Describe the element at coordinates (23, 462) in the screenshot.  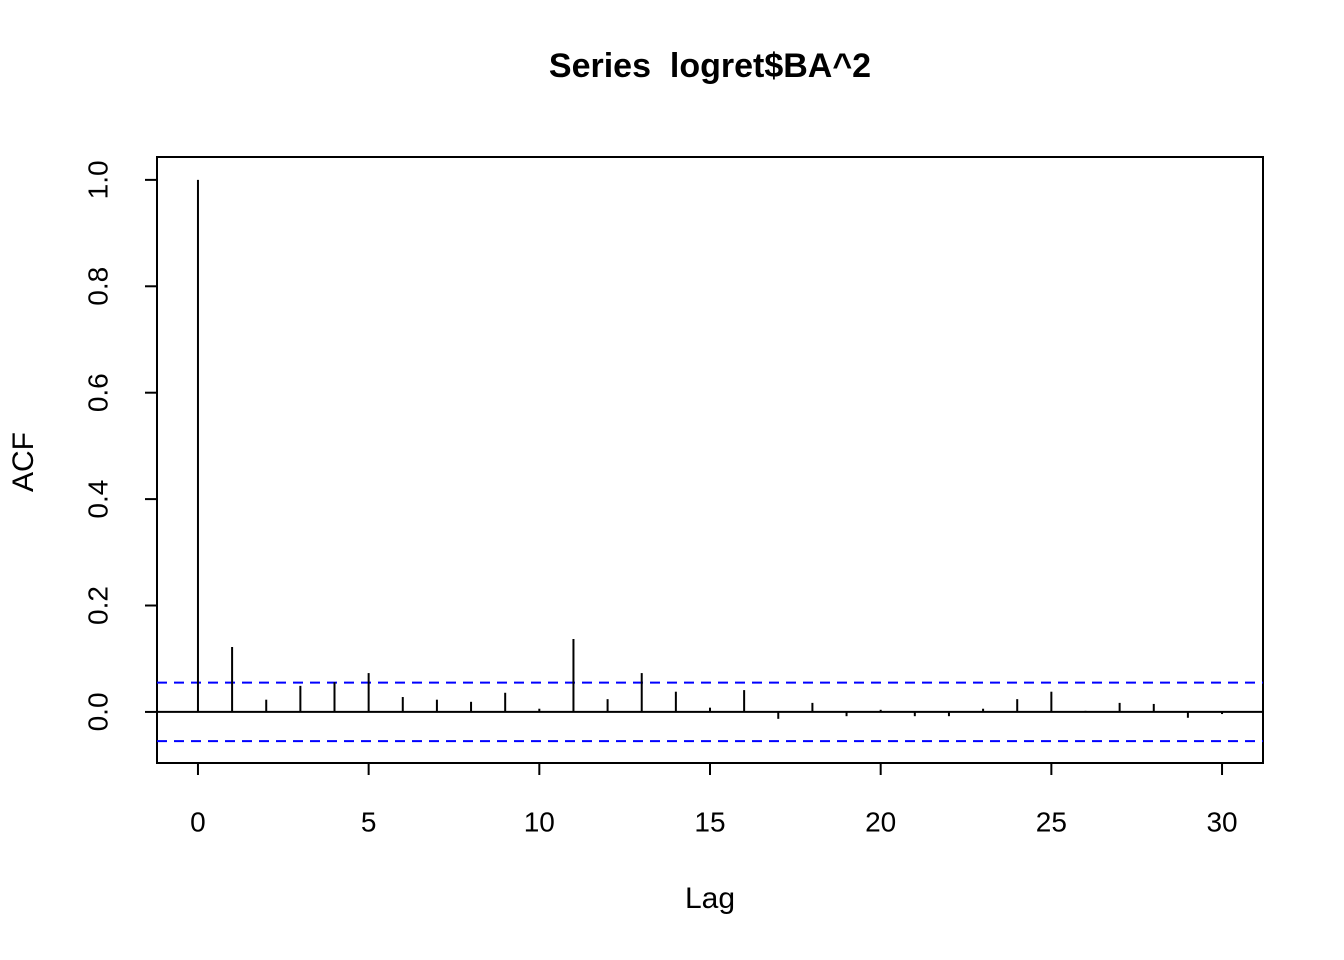
I see `y-axis-label: ACF` at that location.